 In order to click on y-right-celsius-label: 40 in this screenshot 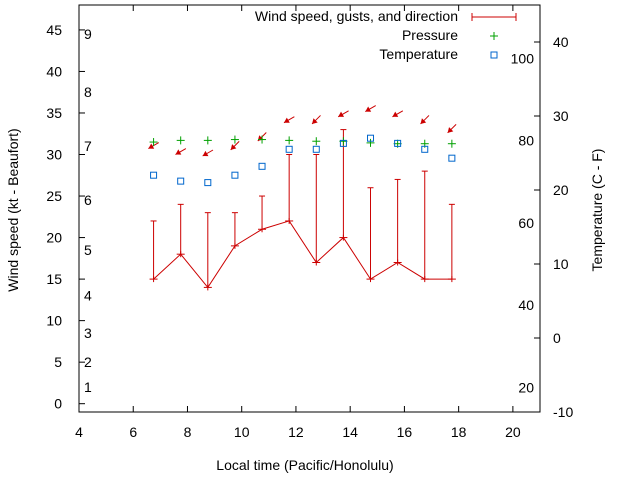, I will do `click(561, 42)`.